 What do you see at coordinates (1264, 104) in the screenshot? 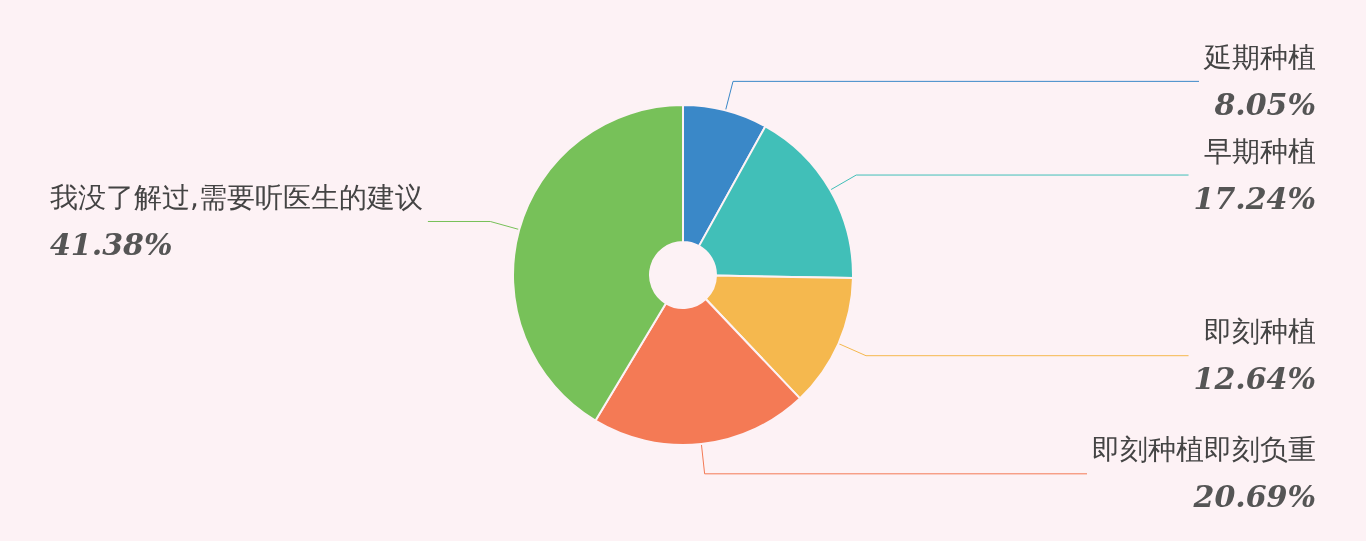
I see `data-label: 8.05%` at bounding box center [1264, 104].